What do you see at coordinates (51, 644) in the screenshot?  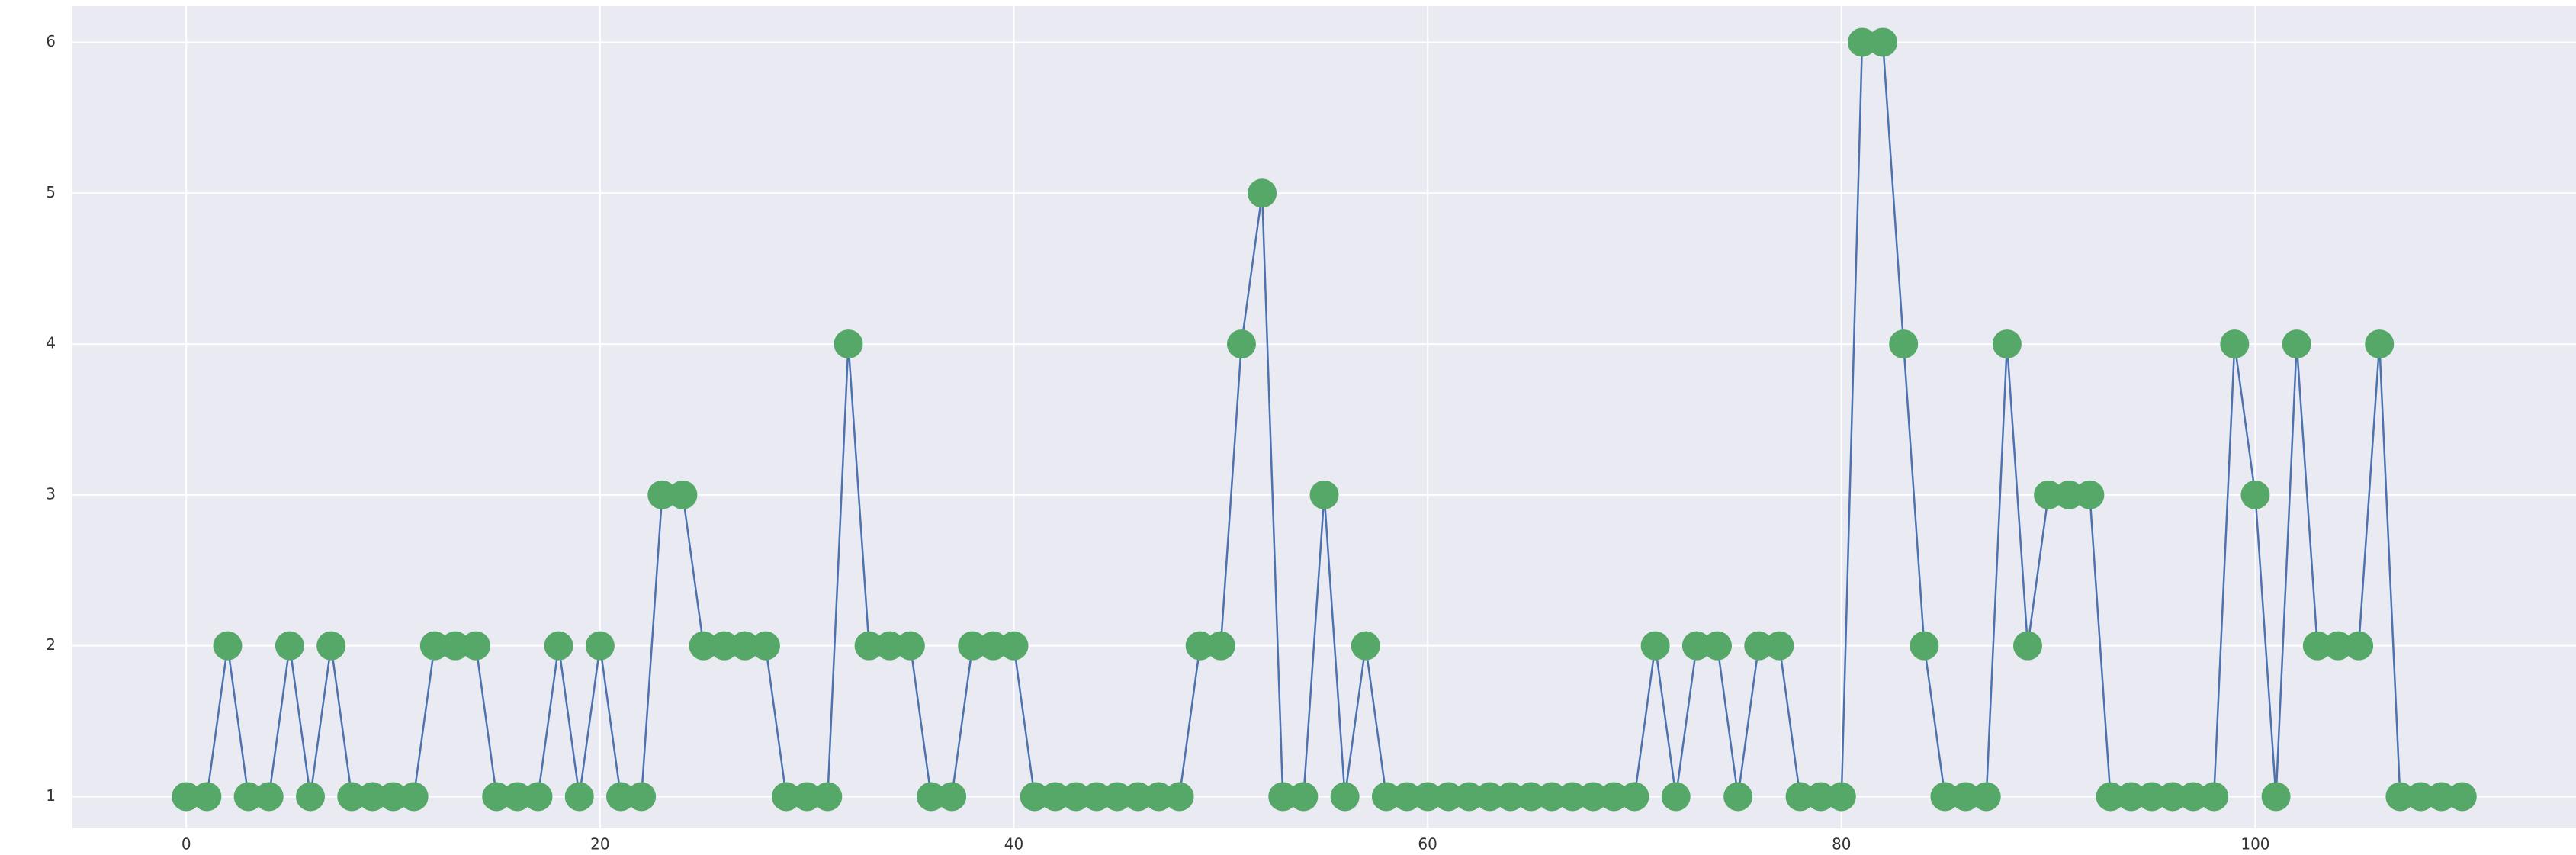 I see `y-tick-label: 2` at bounding box center [51, 644].